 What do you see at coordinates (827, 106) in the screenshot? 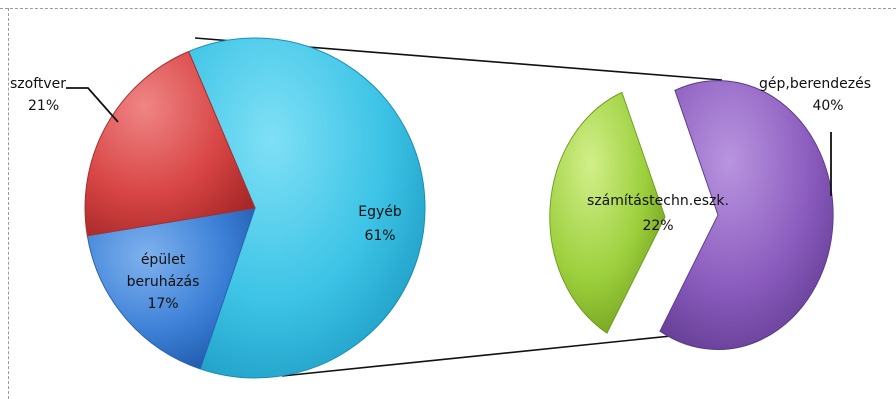
I see `label-gep-value: 40%` at bounding box center [827, 106].